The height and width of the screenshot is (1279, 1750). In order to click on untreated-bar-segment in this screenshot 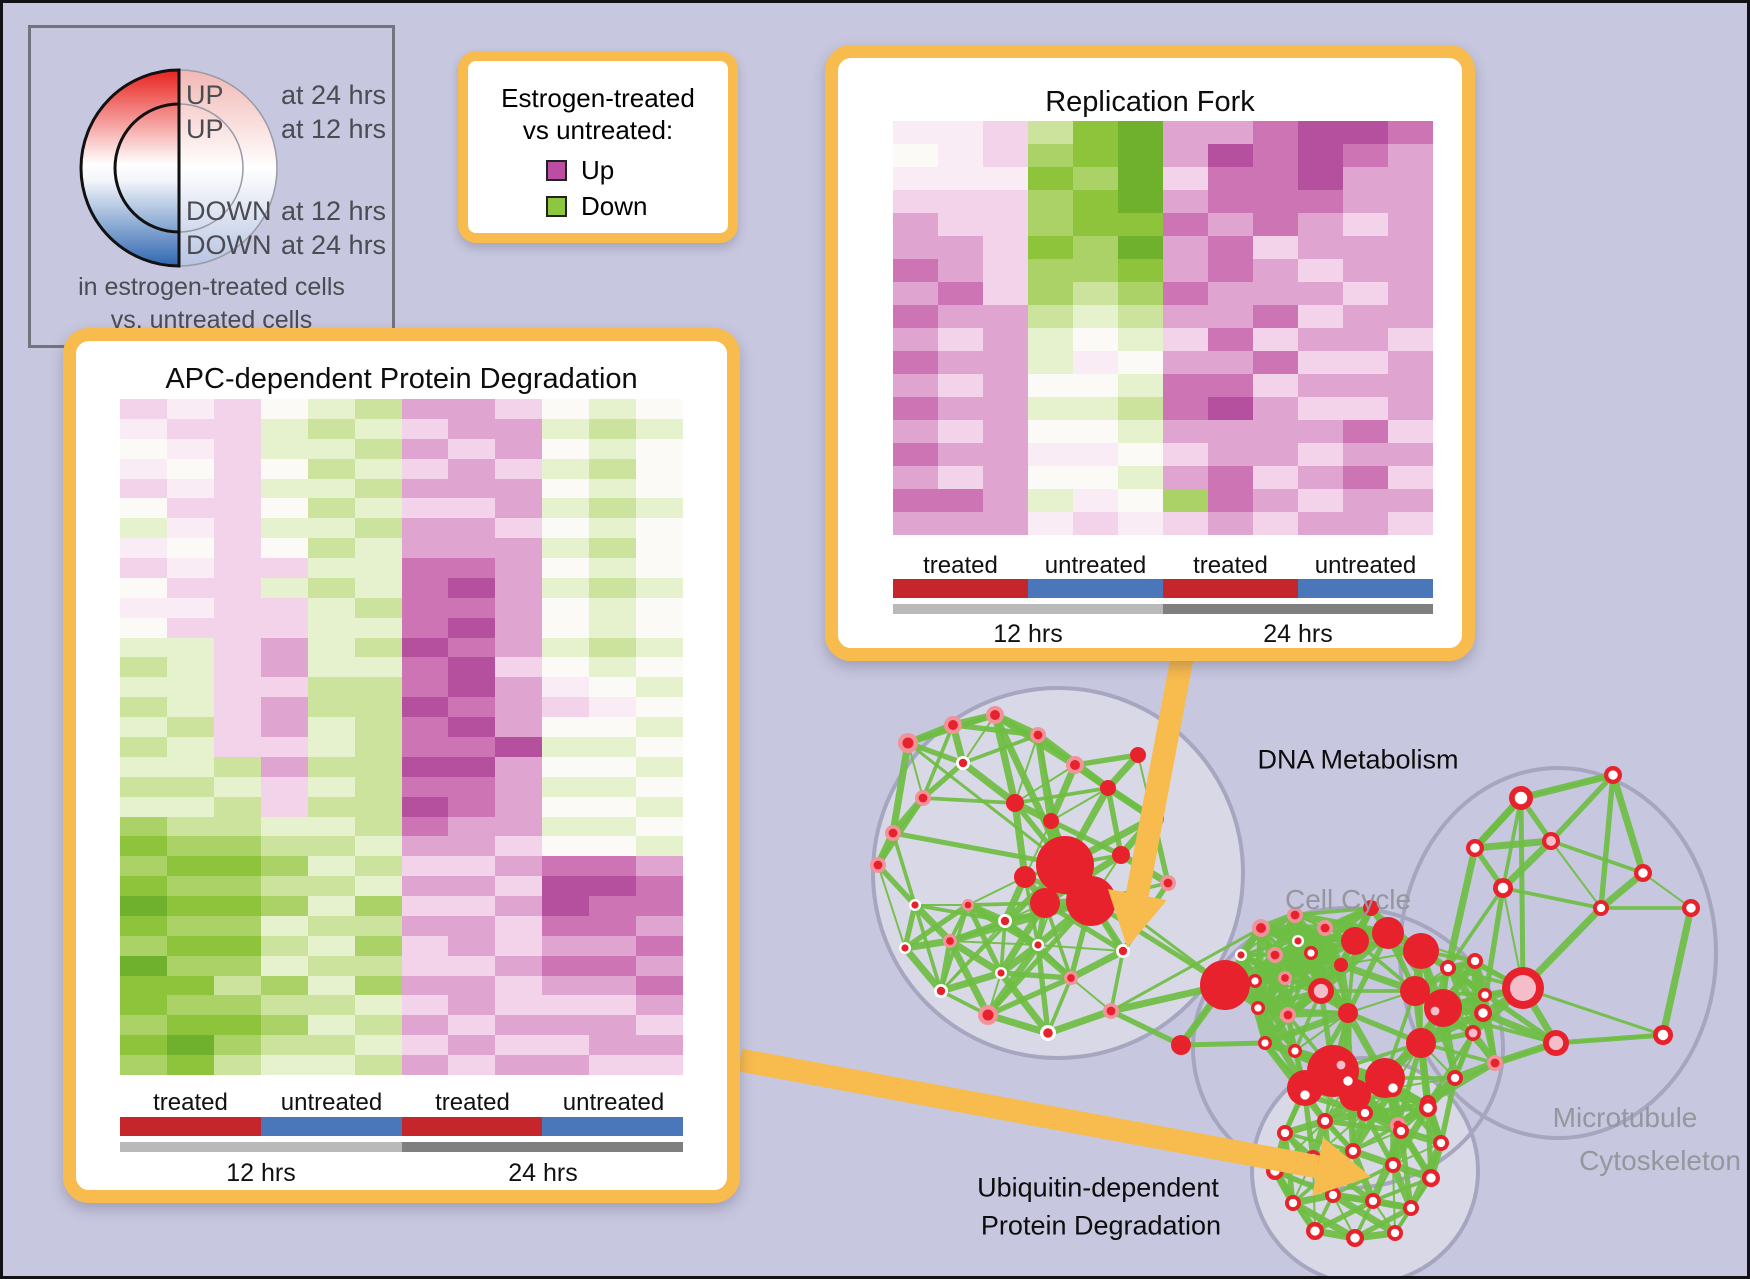, I will do `click(331, 1126)`.